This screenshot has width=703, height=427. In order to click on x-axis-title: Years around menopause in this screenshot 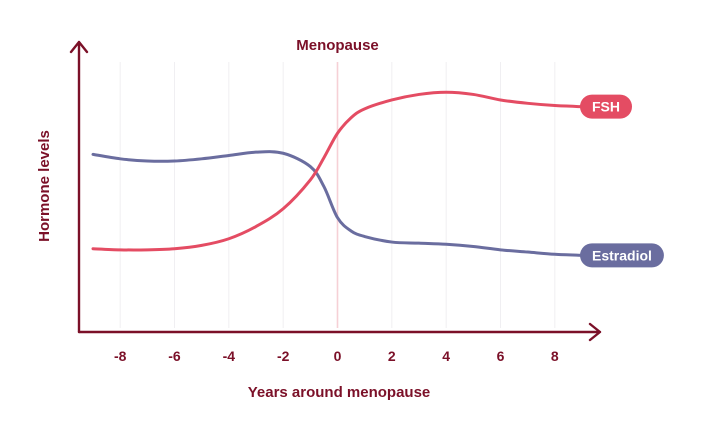, I will do `click(339, 392)`.